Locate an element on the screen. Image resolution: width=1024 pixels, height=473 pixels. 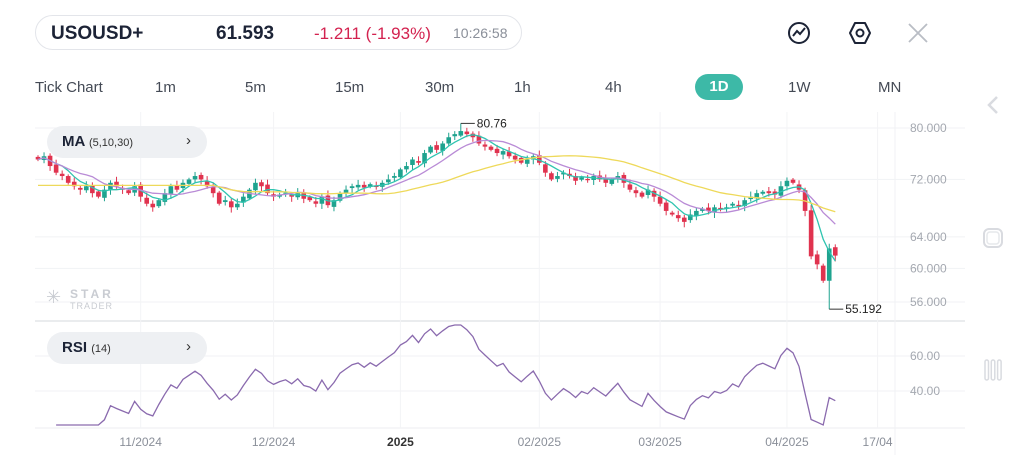
ma-indicator-chip: MA (5,10,30) › is located at coordinates (127, 142).